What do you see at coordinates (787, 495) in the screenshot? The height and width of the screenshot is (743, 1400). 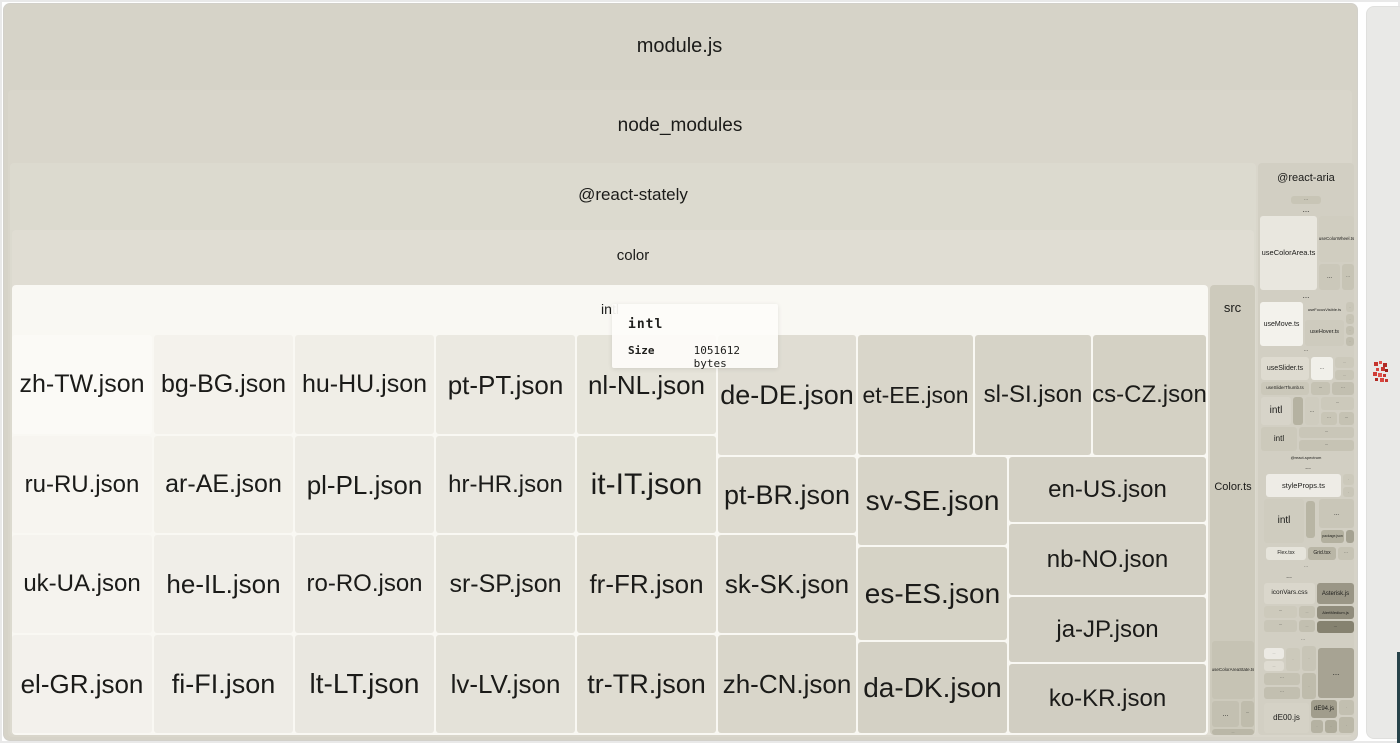 I see `cell-pt-br: pt-BR.json` at bounding box center [787, 495].